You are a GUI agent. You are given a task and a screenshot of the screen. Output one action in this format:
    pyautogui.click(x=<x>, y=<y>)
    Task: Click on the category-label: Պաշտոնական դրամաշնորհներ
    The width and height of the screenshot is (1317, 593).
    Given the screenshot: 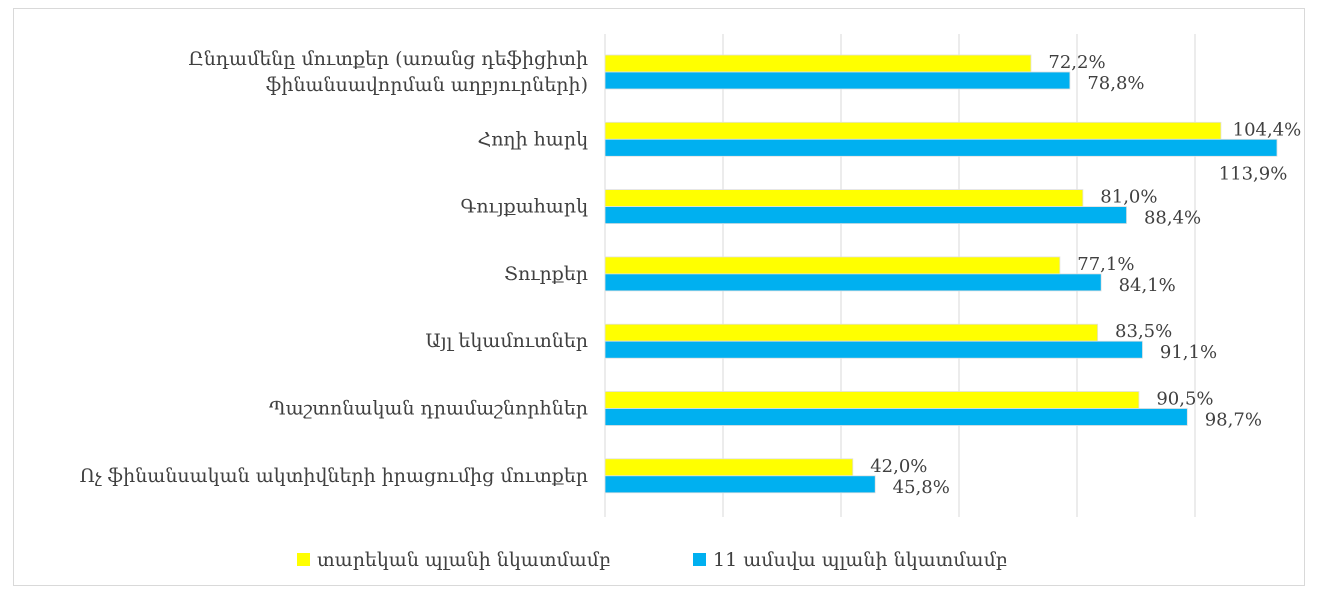 What is the action you would take?
    pyautogui.click(x=428, y=409)
    